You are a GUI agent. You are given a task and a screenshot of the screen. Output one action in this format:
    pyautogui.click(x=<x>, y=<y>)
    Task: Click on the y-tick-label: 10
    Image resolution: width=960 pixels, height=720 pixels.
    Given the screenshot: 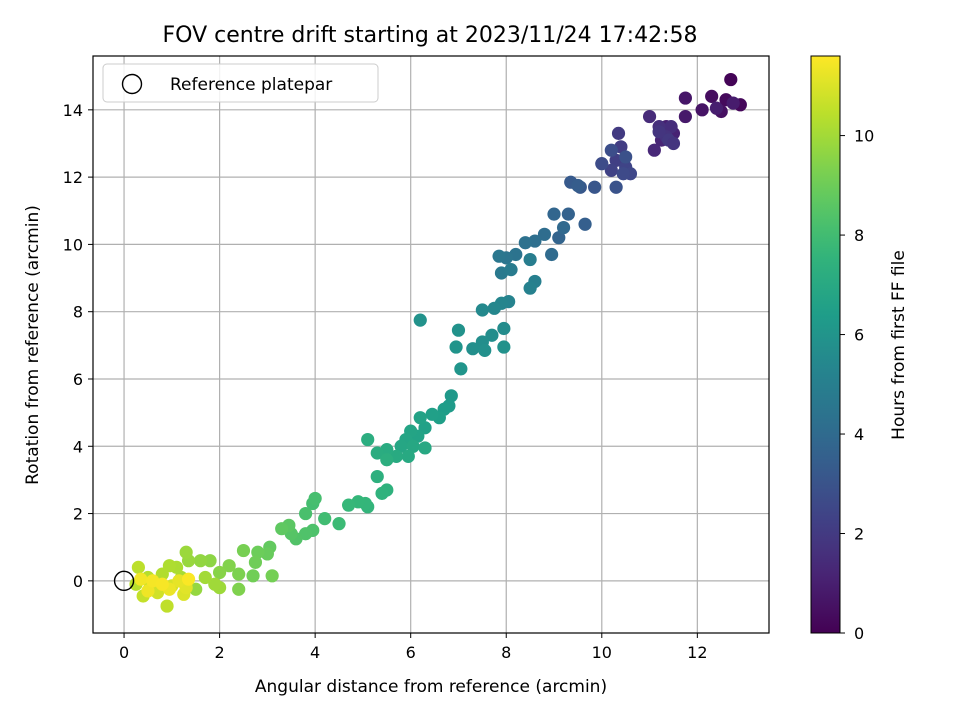 What is the action you would take?
    pyautogui.click(x=73, y=244)
    